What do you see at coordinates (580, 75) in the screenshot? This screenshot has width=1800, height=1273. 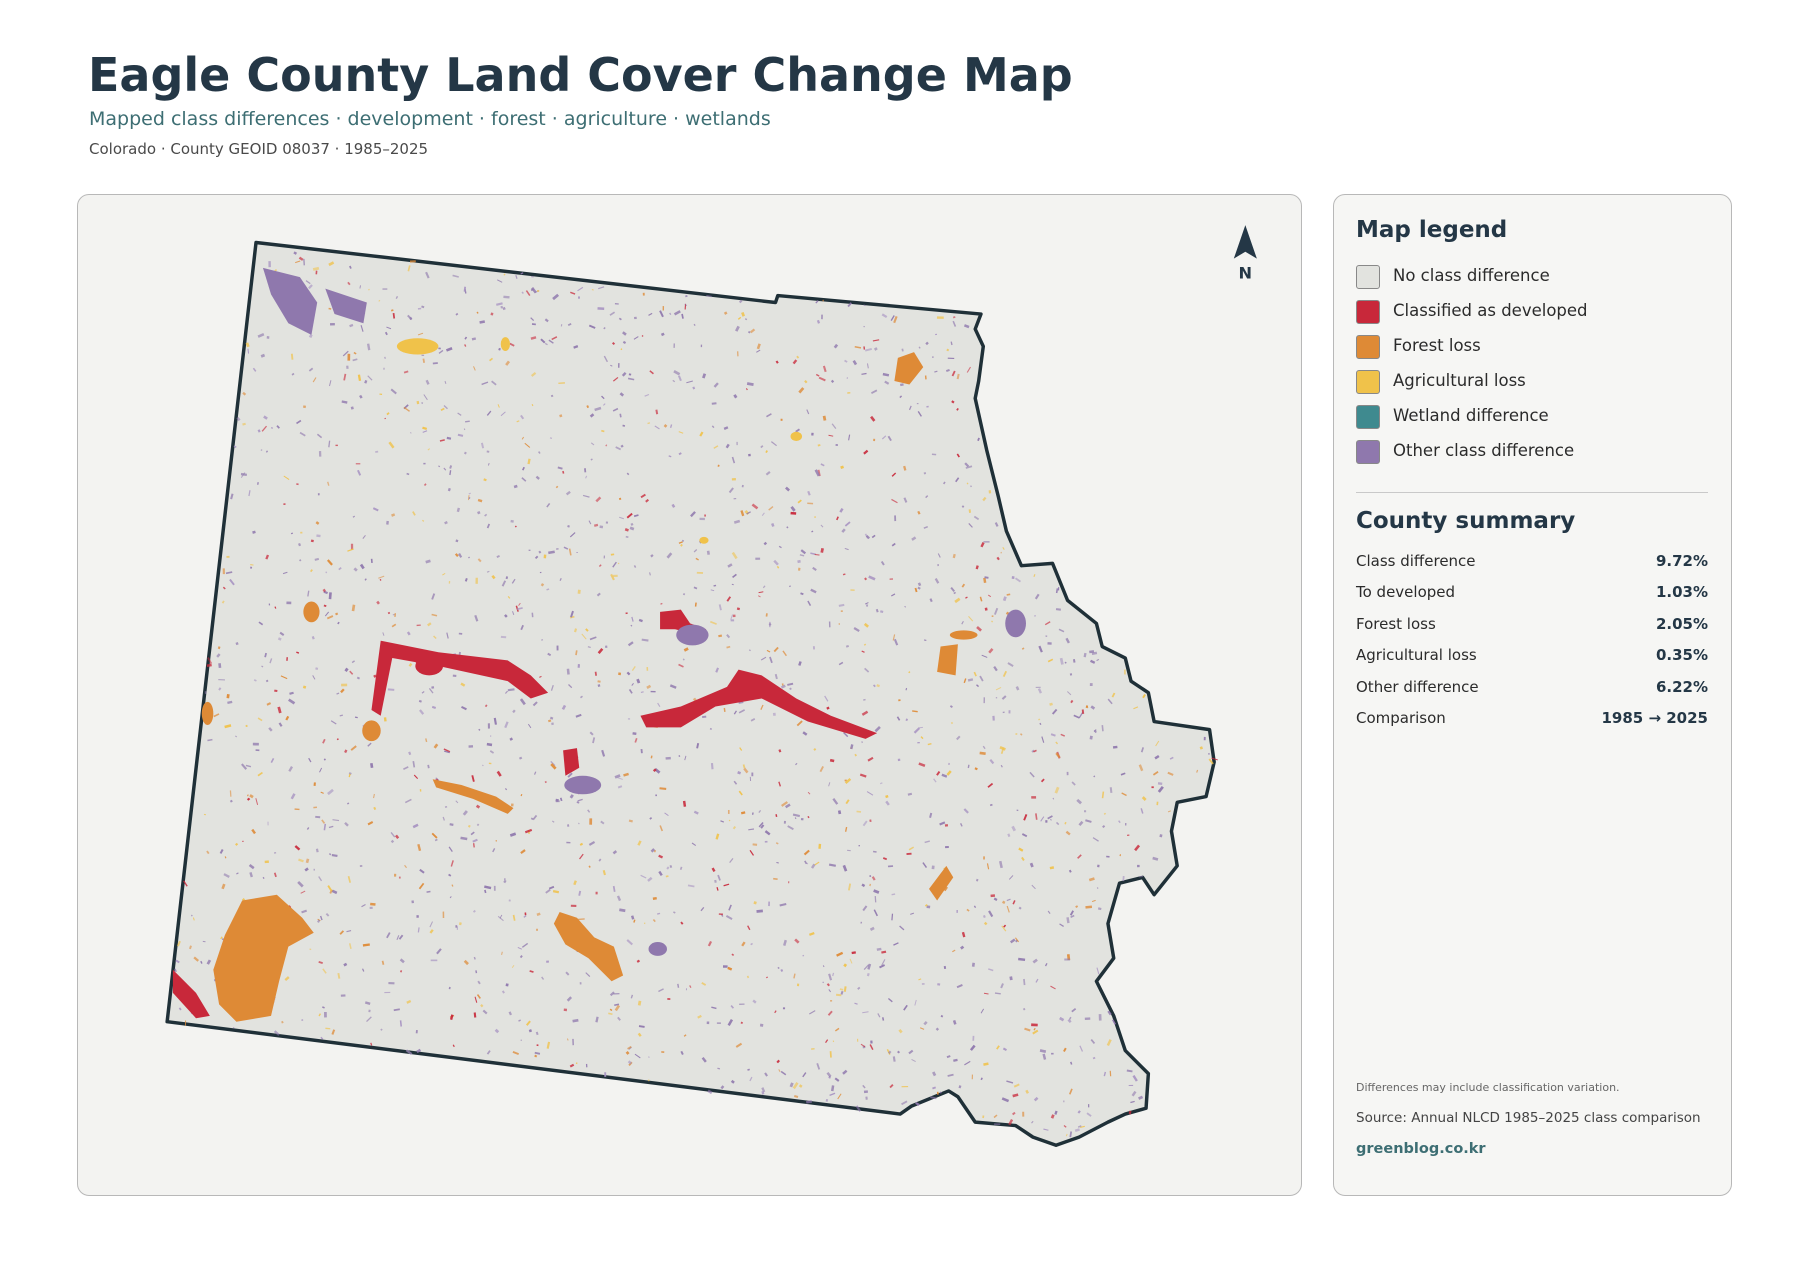 I see `title: Eagle County Land Cover Change Map` at bounding box center [580, 75].